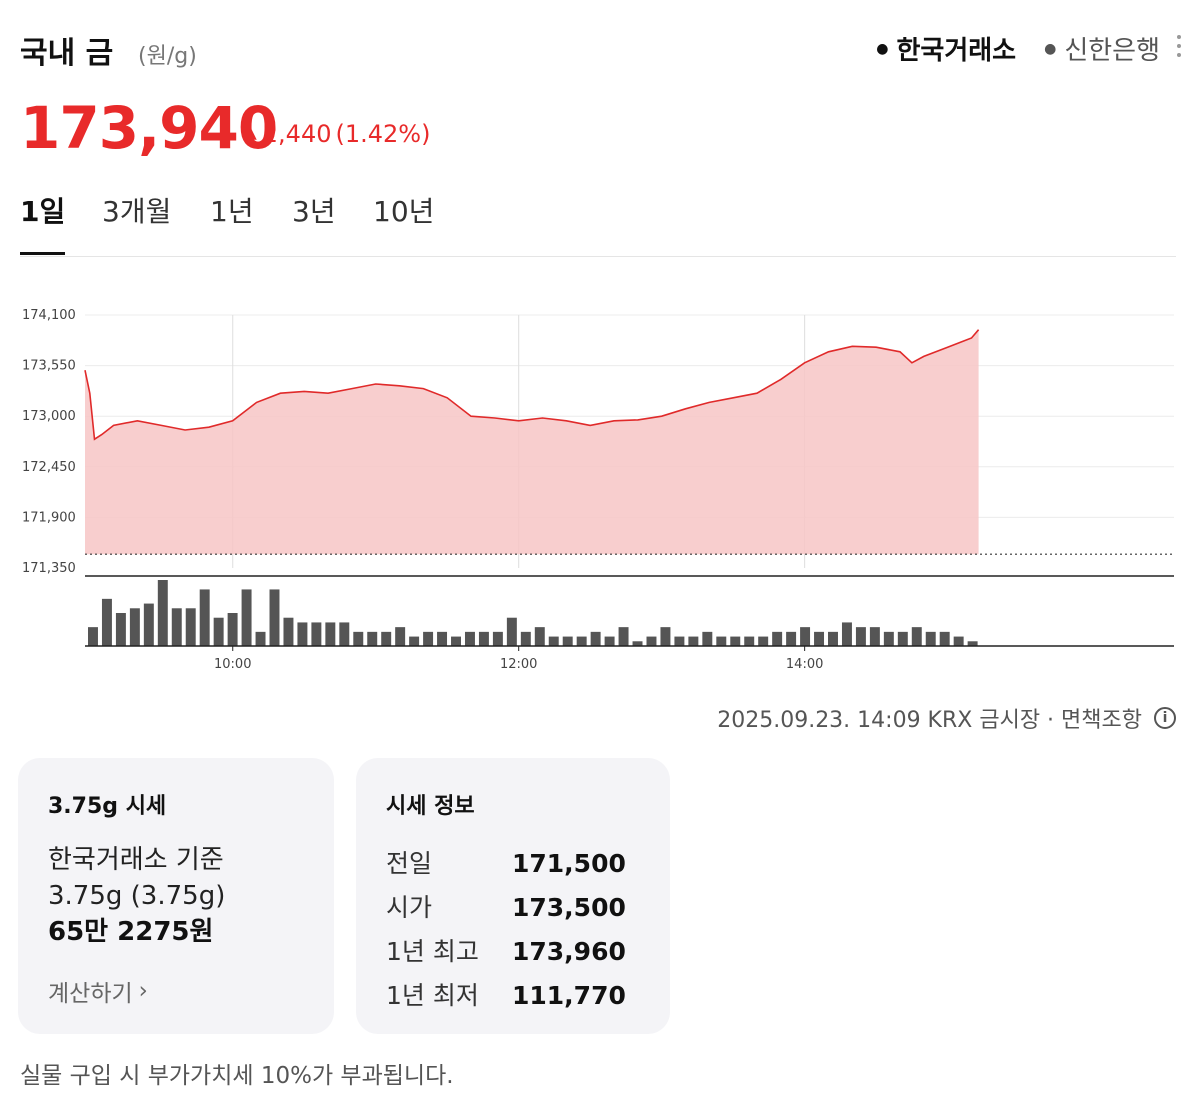 The width and height of the screenshot is (1200, 1108). I want to click on tab-3years: 3년, so click(314, 211).